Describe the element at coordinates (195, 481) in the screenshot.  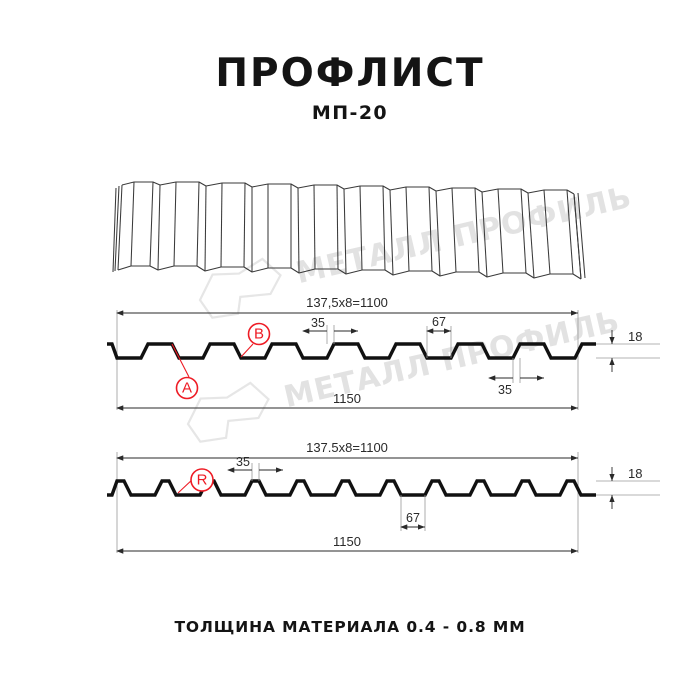
I see `marker-r: R` at that location.